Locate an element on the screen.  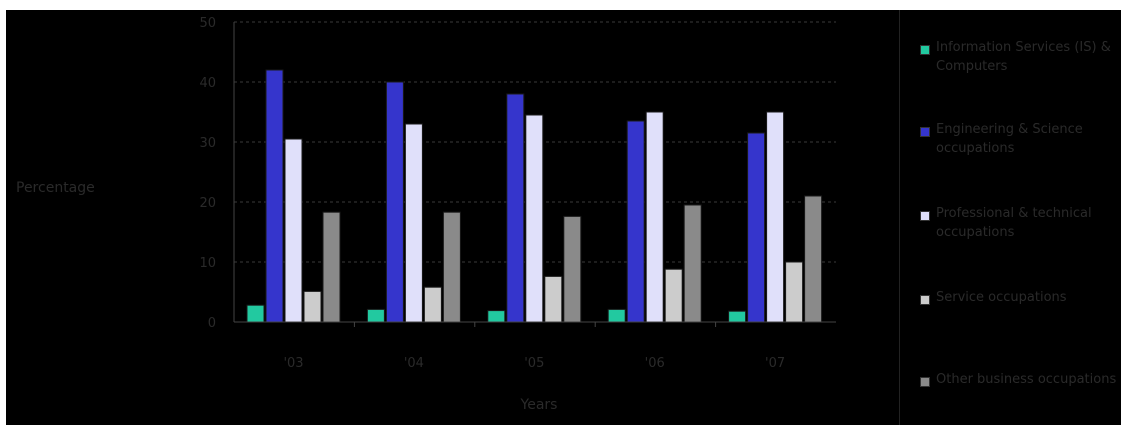
y-tick-label: 10 is located at coordinates (207, 263).